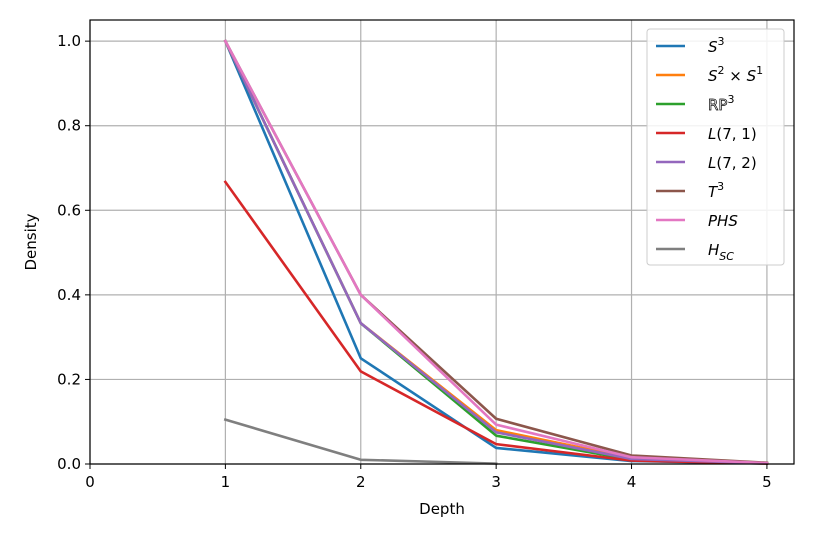 This screenshot has height=543, width=814. Describe the element at coordinates (69, 379) in the screenshot. I see `y-tick-label: 0.2` at that location.